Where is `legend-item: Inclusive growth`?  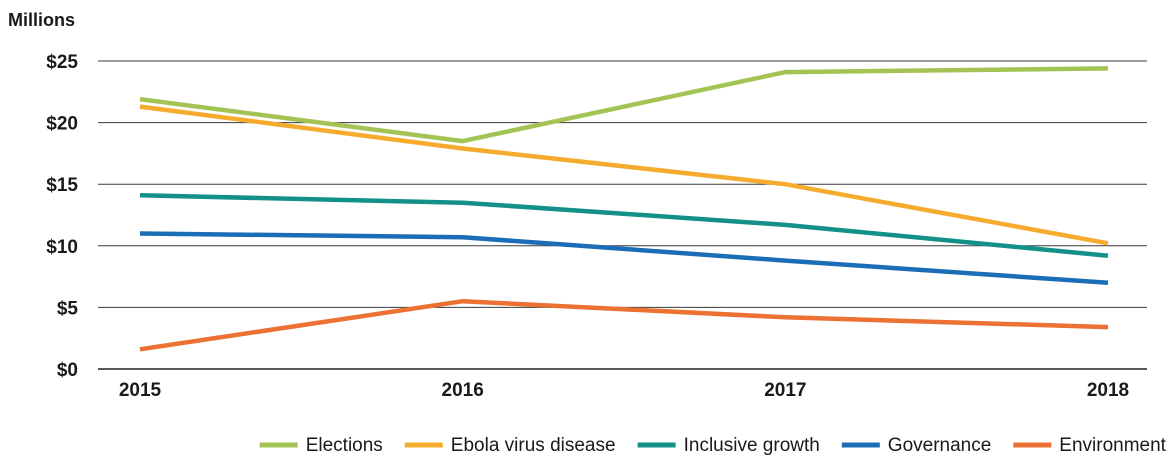 legend-item: Inclusive growth is located at coordinates (728, 445).